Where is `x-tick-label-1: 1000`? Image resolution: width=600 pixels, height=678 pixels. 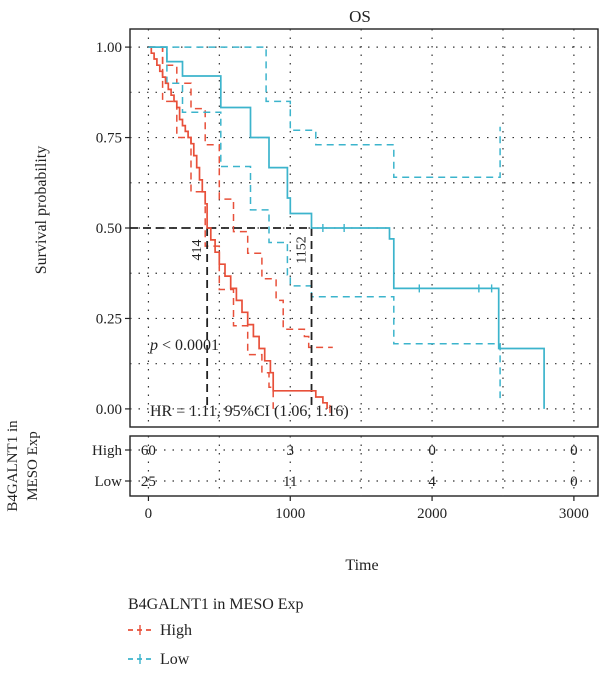 x-tick-label-1: 1000 is located at coordinates (290, 514).